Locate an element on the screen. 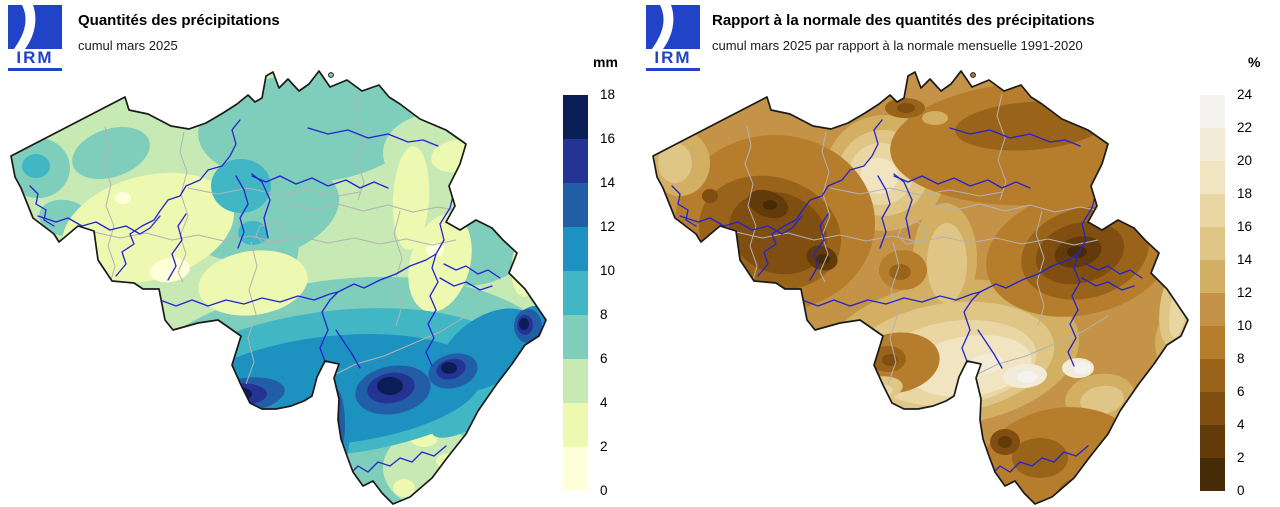 The image size is (1280, 507). ratio-legend: 24 22 20 18 16 14 12 10 8 6 4 2 0 is located at coordinates (1240, 292).